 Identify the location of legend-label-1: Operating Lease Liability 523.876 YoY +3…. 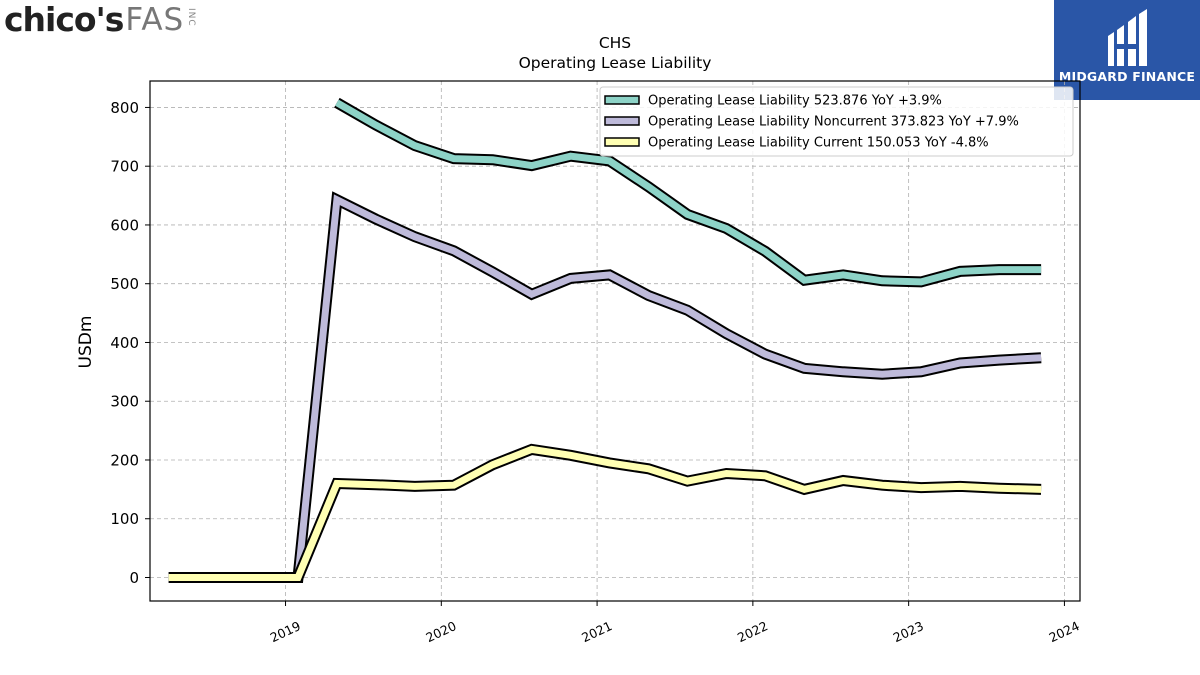
(795, 101).